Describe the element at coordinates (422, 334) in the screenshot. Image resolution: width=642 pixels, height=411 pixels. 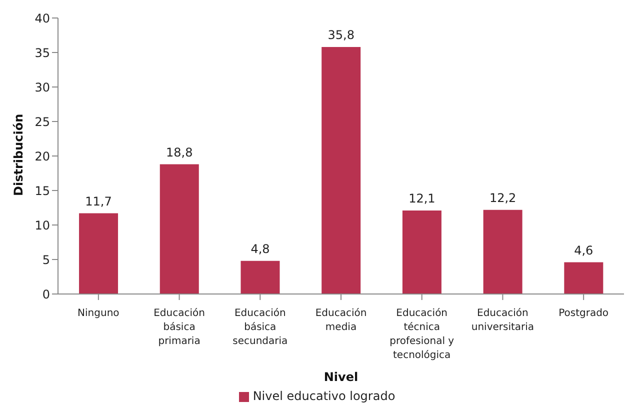
I see `x-tick-label: Educación técnica profesional y tecnológica` at that location.